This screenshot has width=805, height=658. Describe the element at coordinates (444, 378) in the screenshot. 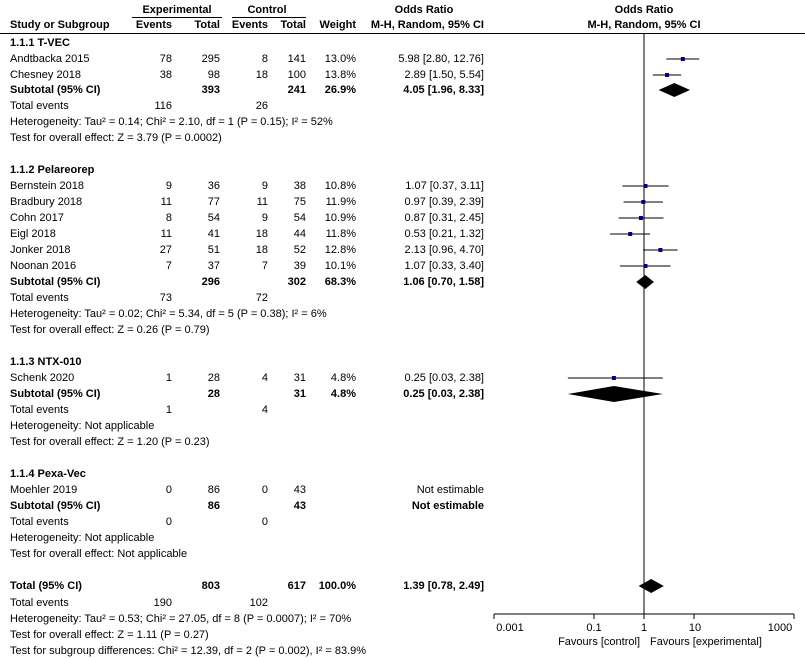

I see `study-ci: 0.25 [0.03, 2.38]` at that location.